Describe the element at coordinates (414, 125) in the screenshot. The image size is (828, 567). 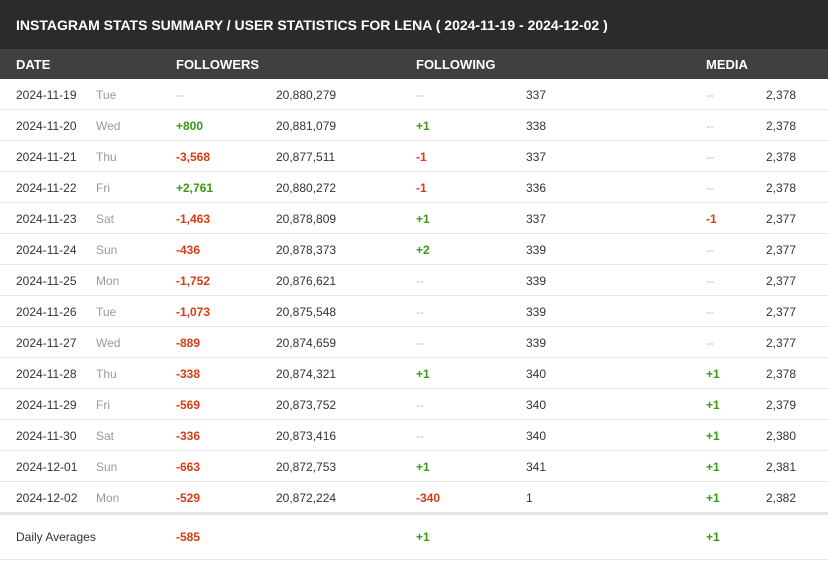
I see `table-row: 2024-11-20 Wed +800 20,881,079 +1 338 -- 2,378` at that location.